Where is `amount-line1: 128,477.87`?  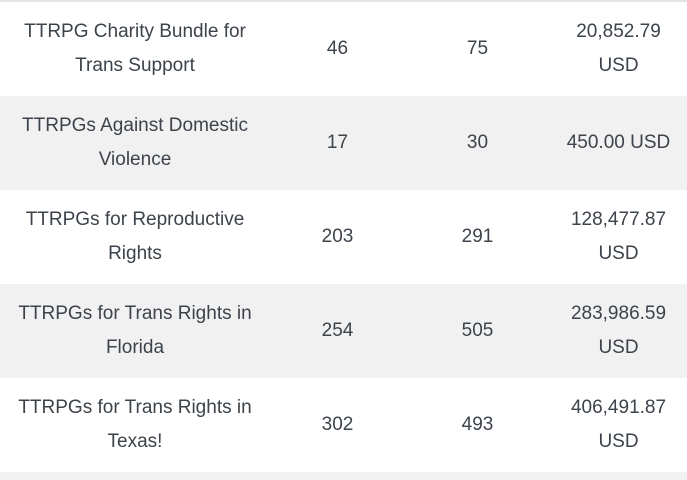 amount-line1: 128,477.87 is located at coordinates (618, 219).